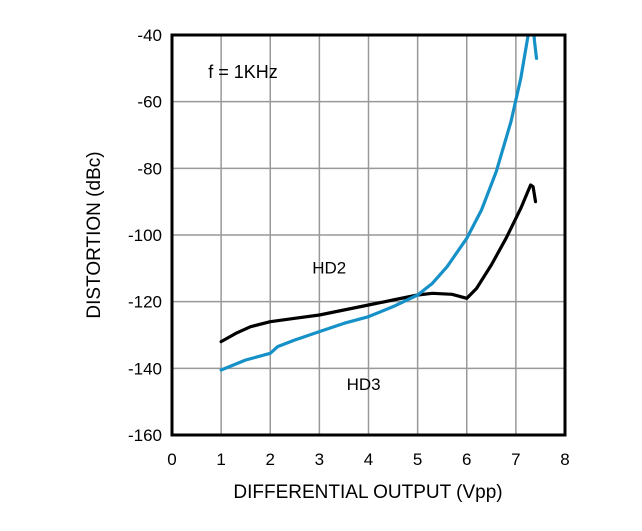  What do you see at coordinates (319, 459) in the screenshot?
I see `x-tick-label: 3` at bounding box center [319, 459].